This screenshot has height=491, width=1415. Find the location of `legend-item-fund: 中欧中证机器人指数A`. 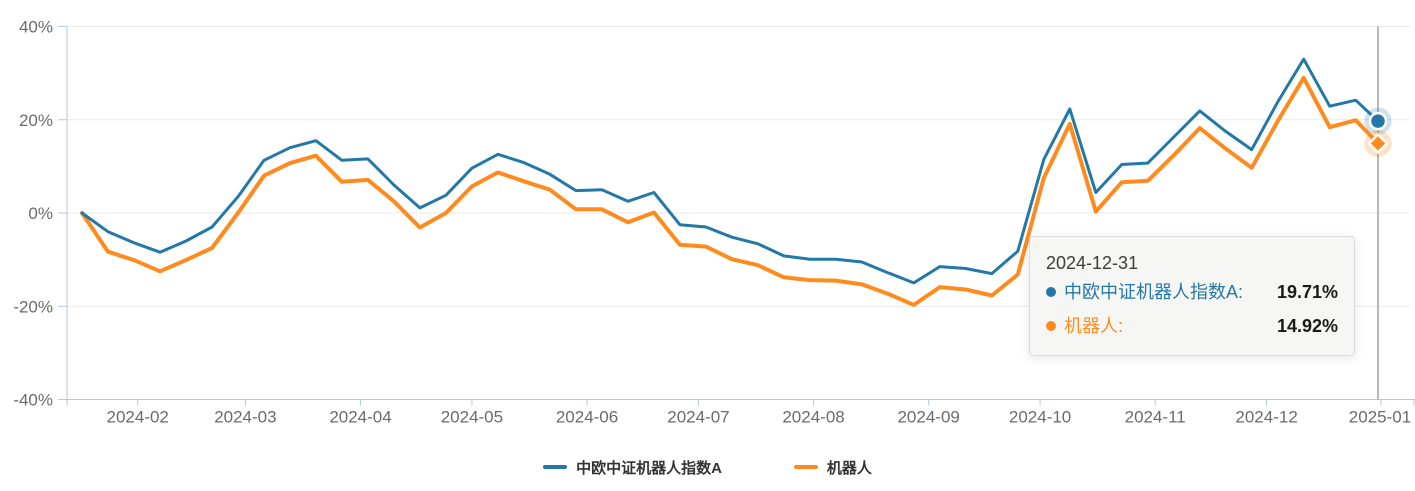

legend-item-fund: 中欧中证机器人指数A is located at coordinates (632, 467).